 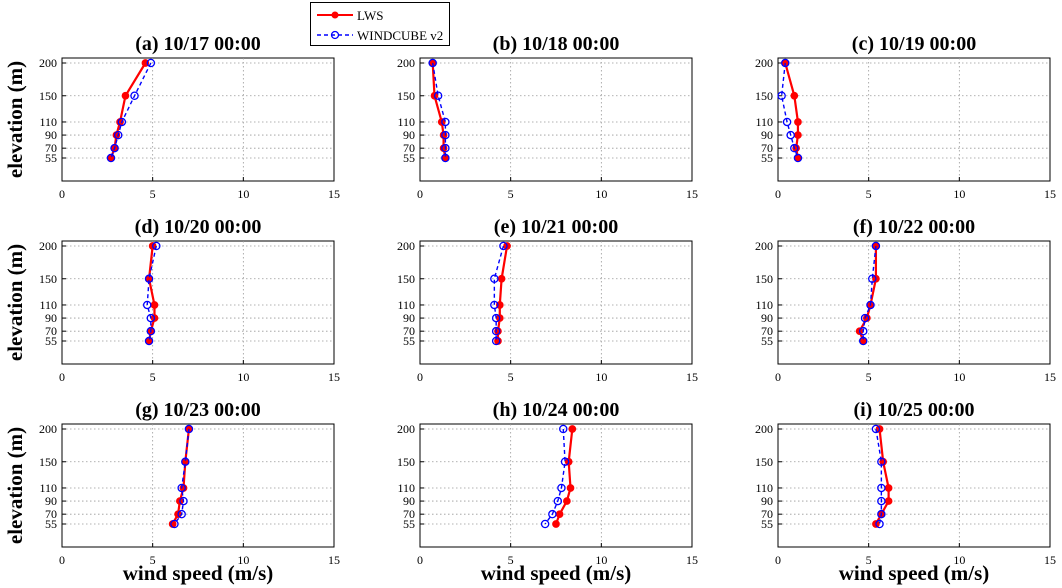 I want to click on x-tick-label: 15, so click(x=334, y=377).